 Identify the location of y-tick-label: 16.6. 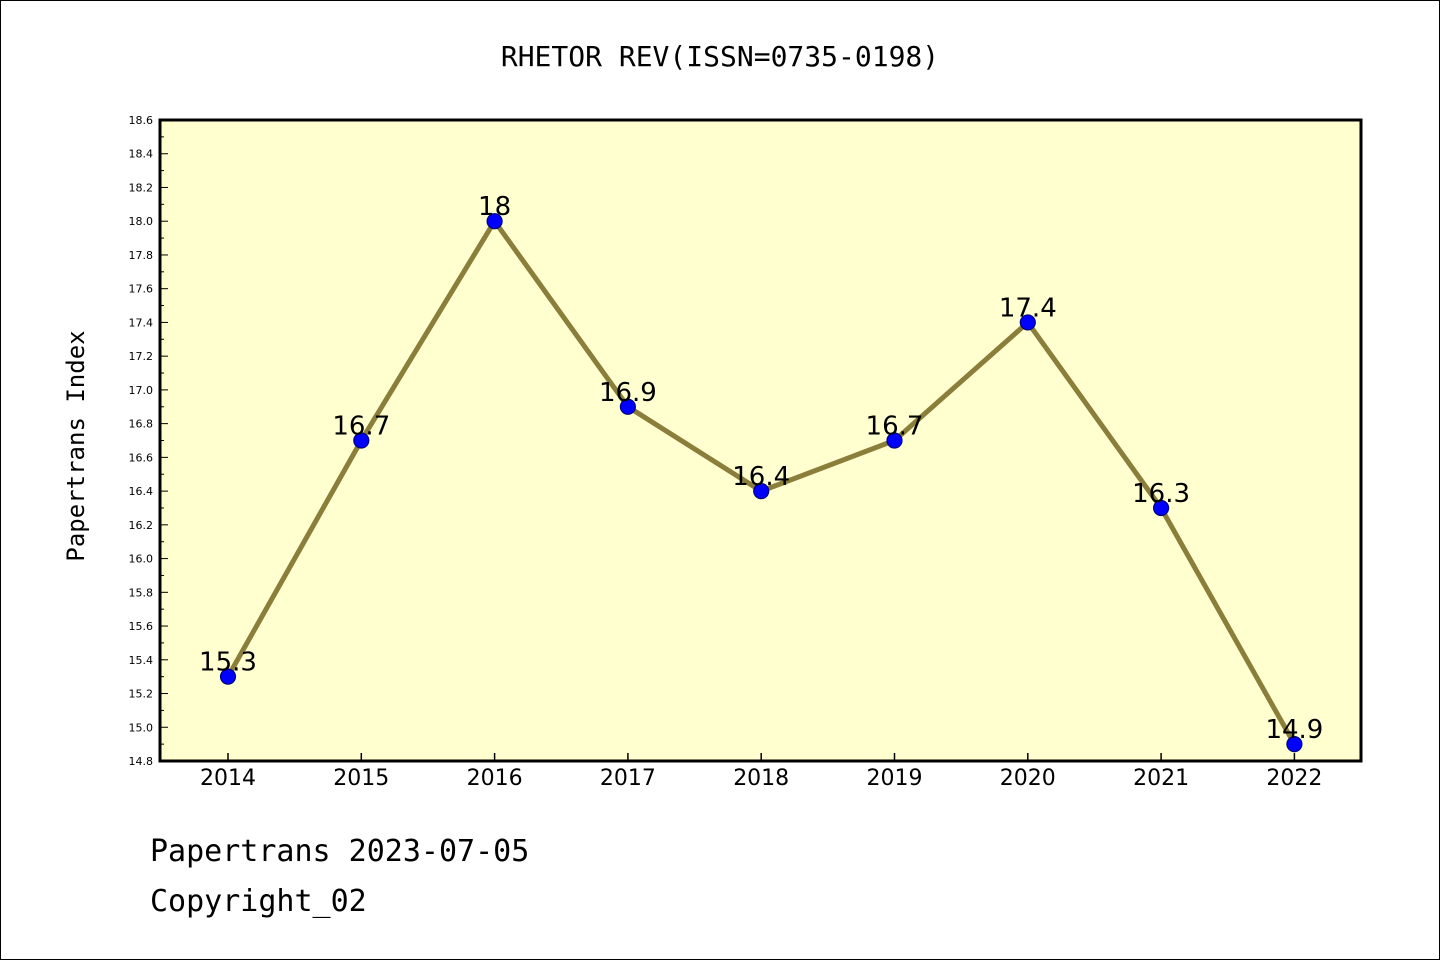
(141, 457).